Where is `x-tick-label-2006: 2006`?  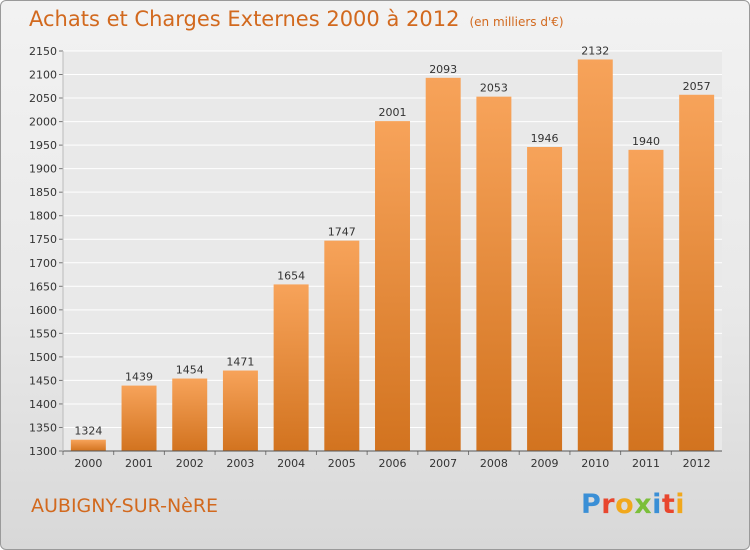
x-tick-label-2006: 2006 is located at coordinates (393, 463).